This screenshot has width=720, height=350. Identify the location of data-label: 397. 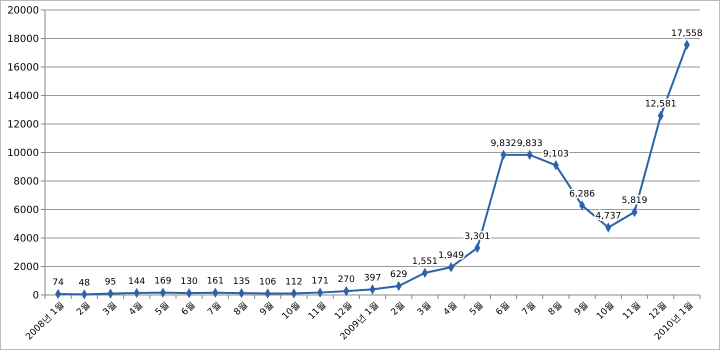
(373, 278).